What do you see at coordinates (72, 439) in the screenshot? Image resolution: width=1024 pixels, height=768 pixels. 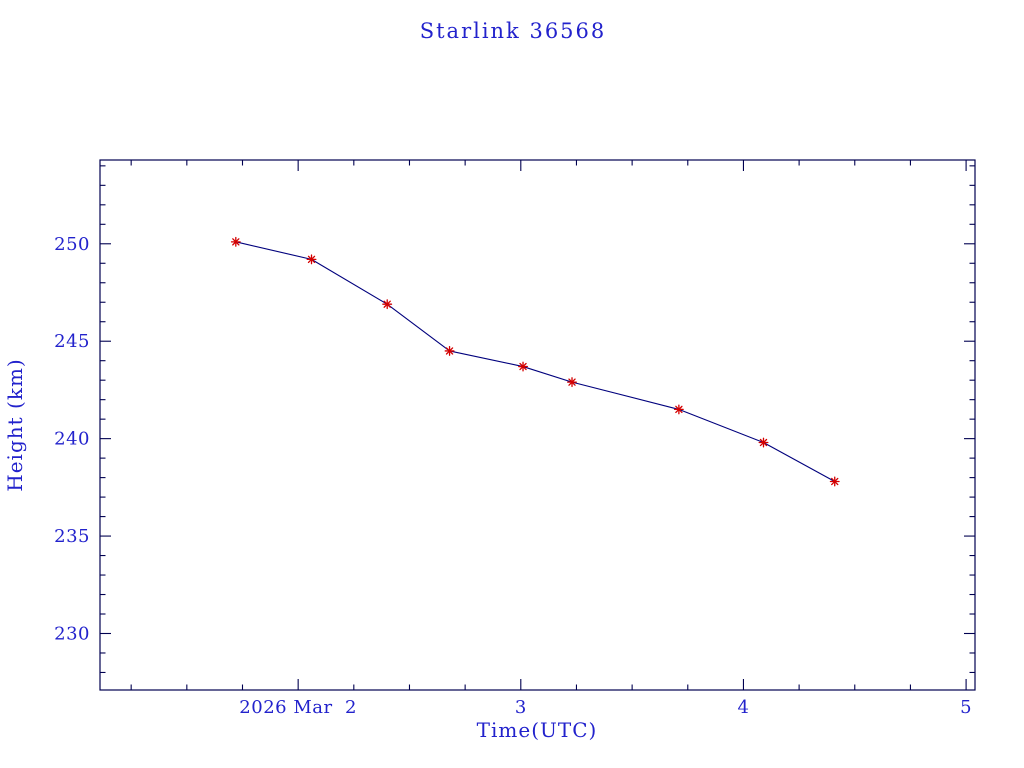 I see `y-tick-label: 240` at bounding box center [72, 439].